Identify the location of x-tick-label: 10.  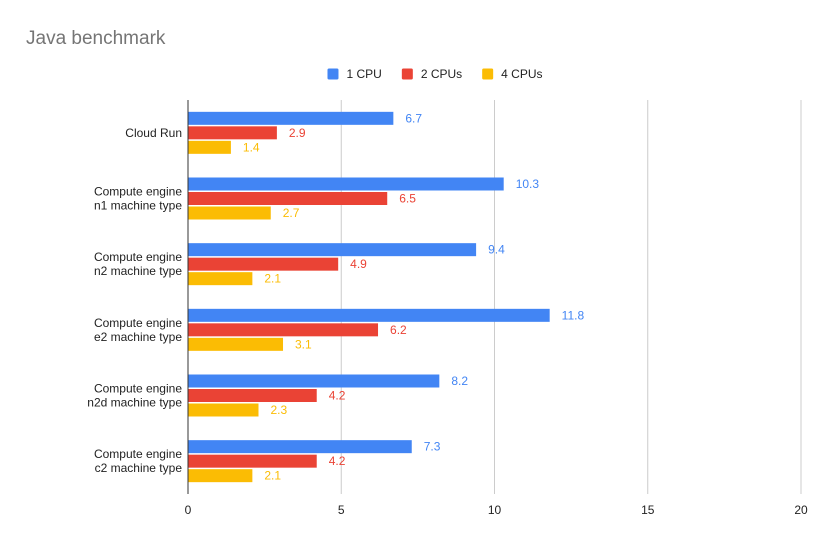
(495, 510).